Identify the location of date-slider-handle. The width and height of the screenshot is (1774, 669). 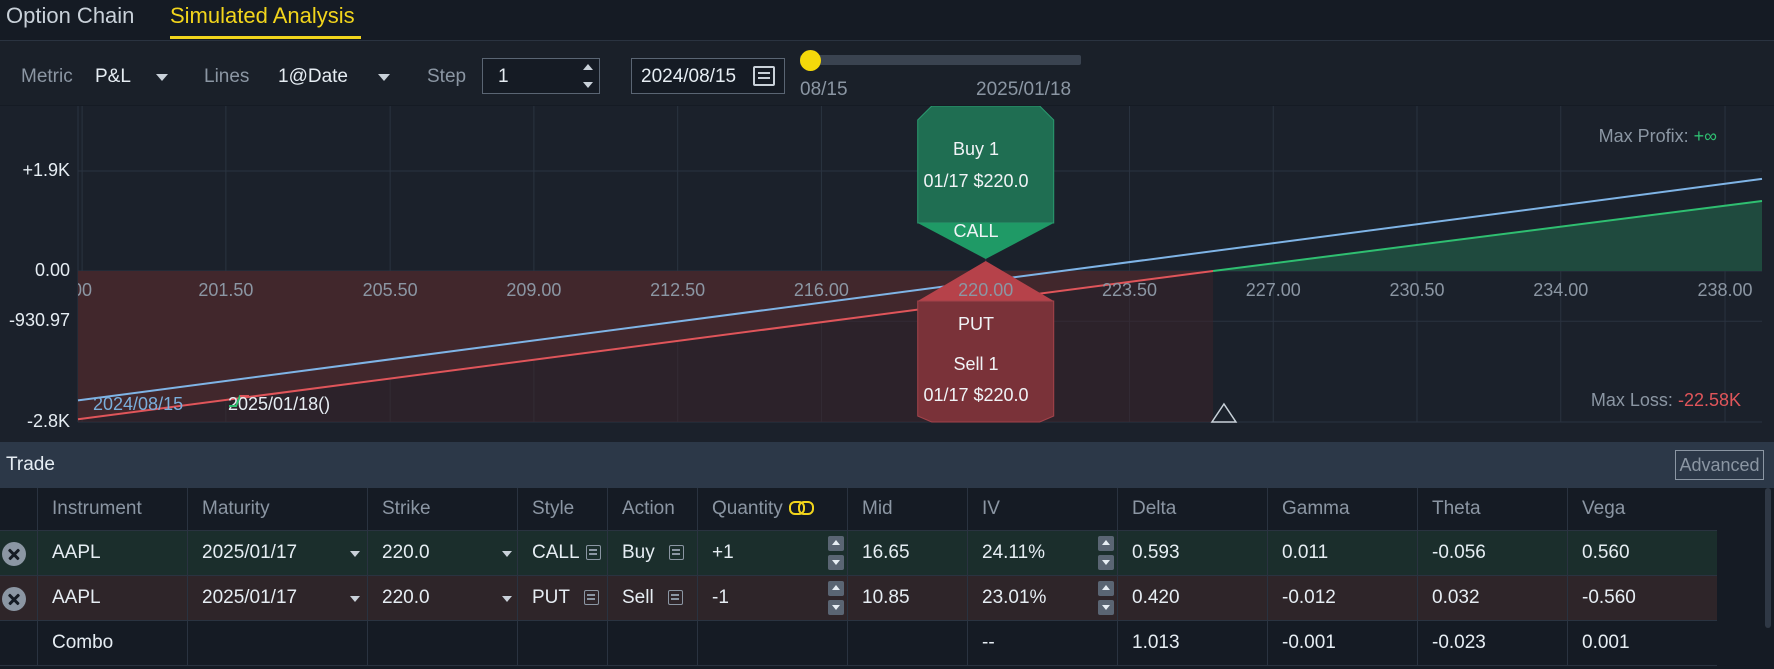
(810, 60).